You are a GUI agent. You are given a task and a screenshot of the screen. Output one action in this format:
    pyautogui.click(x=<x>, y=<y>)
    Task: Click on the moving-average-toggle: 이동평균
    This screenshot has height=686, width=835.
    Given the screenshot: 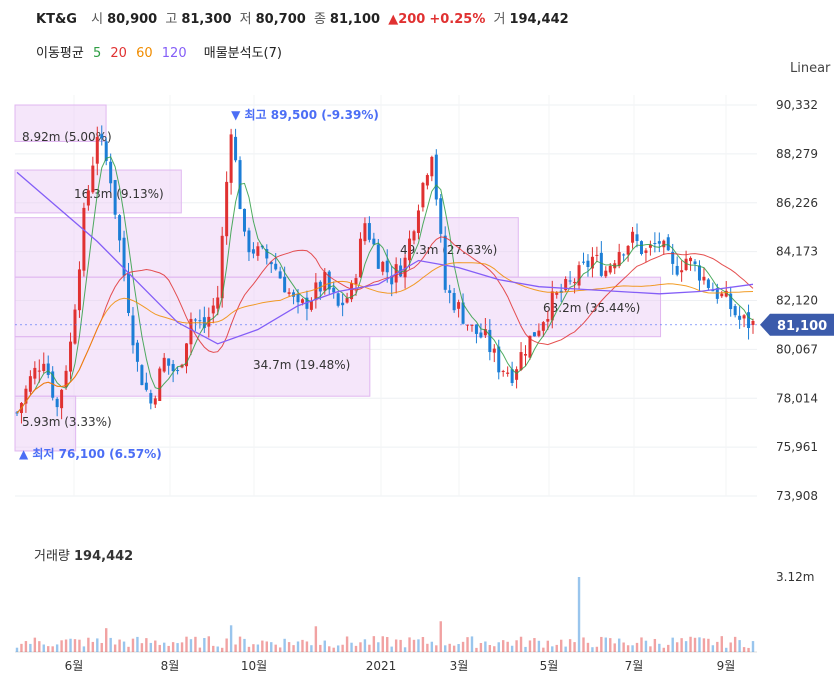 What is the action you would take?
    pyautogui.click(x=60, y=53)
    